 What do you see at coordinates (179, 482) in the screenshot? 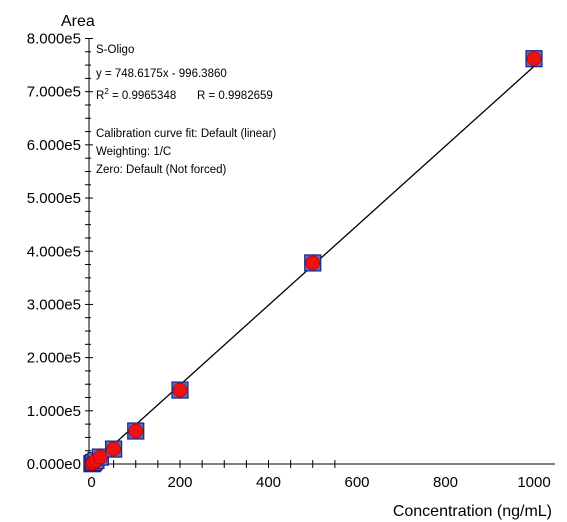
I see `x-tick-label: 200` at bounding box center [179, 482].